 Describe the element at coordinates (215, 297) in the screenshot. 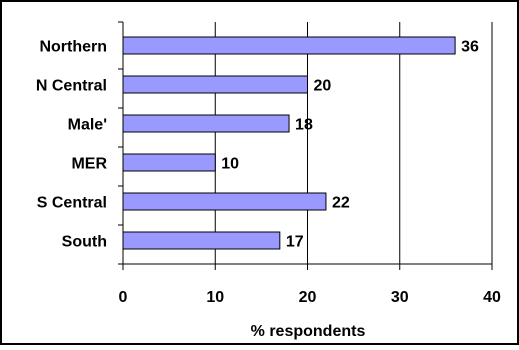

I see `x-tick-label: 10` at that location.